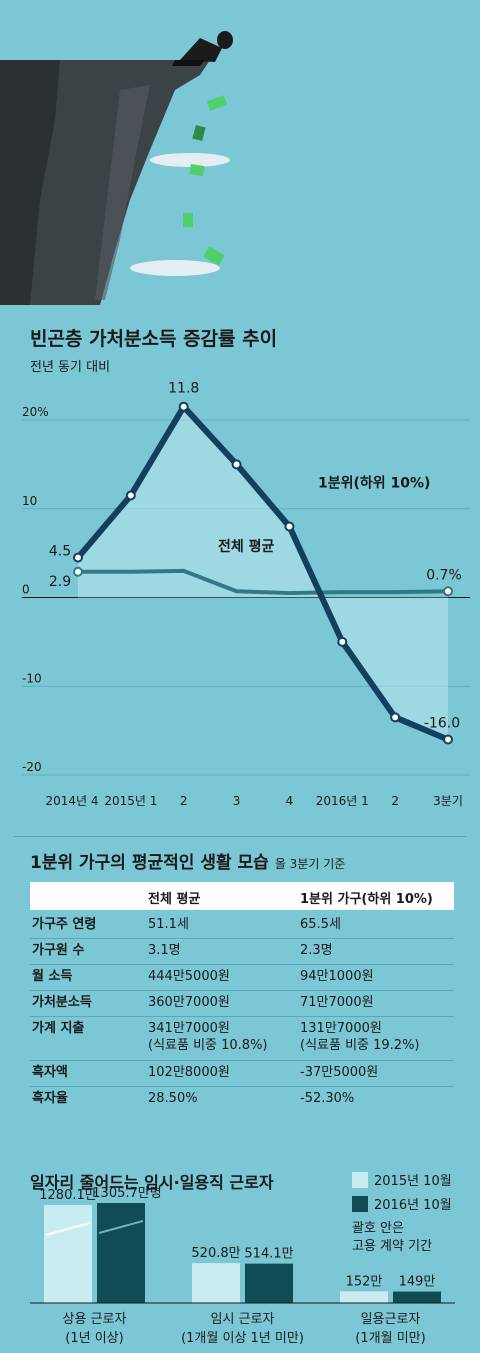 The height and width of the screenshot is (1353, 480). I want to click on category-label: 임시 근로자, so click(243, 1319).